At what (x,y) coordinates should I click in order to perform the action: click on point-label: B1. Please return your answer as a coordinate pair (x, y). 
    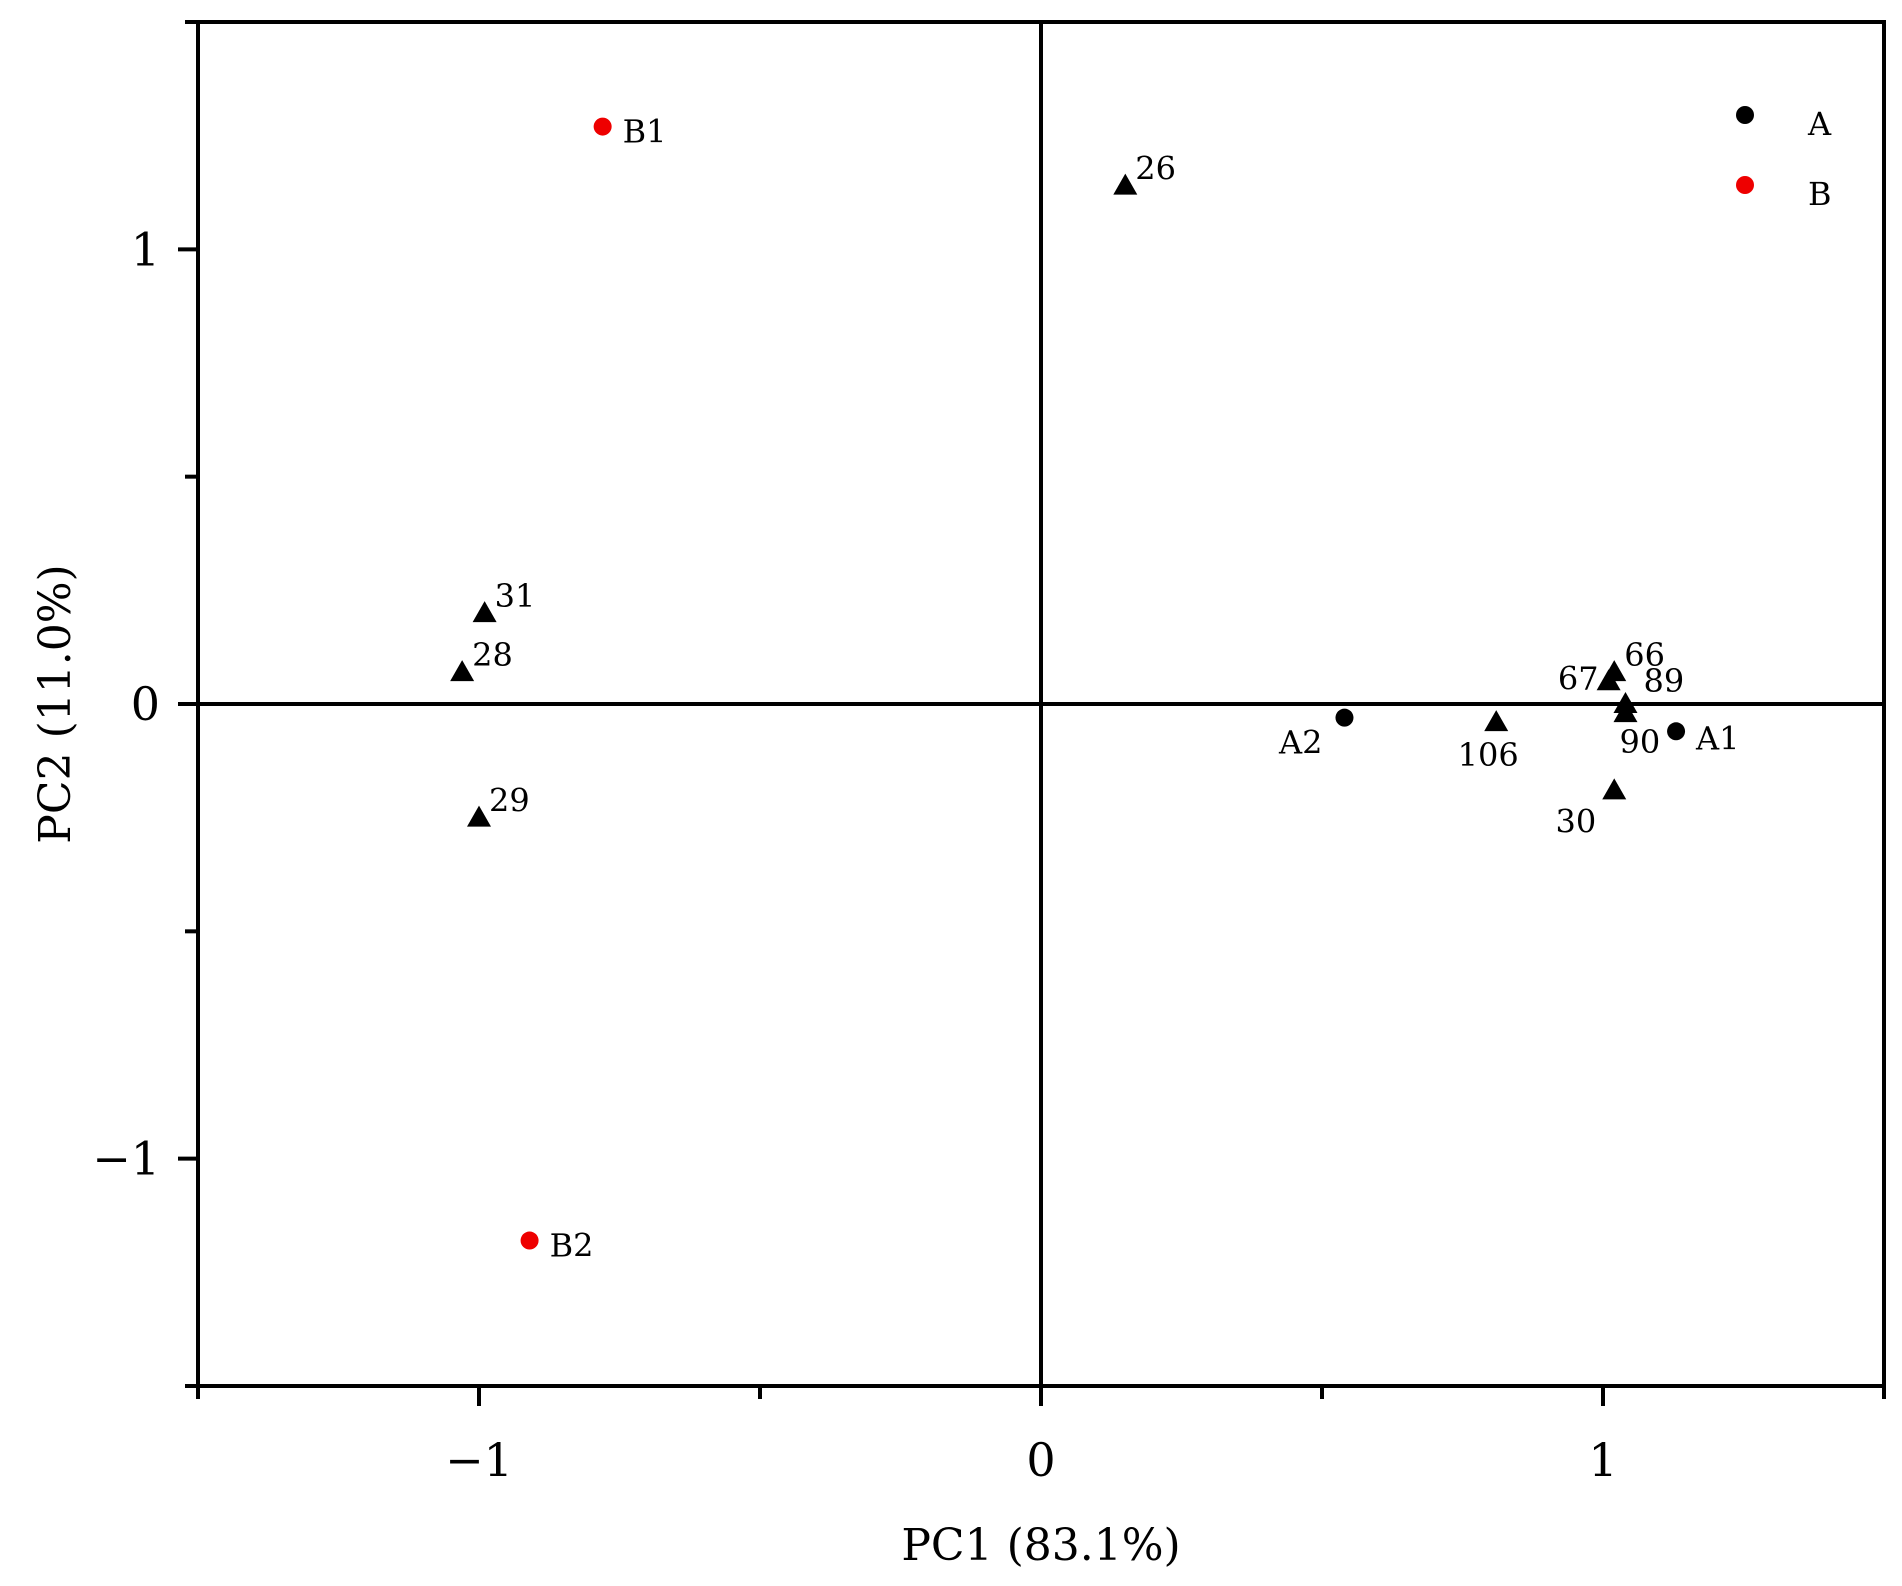
    Looking at the image, I should click on (645, 132).